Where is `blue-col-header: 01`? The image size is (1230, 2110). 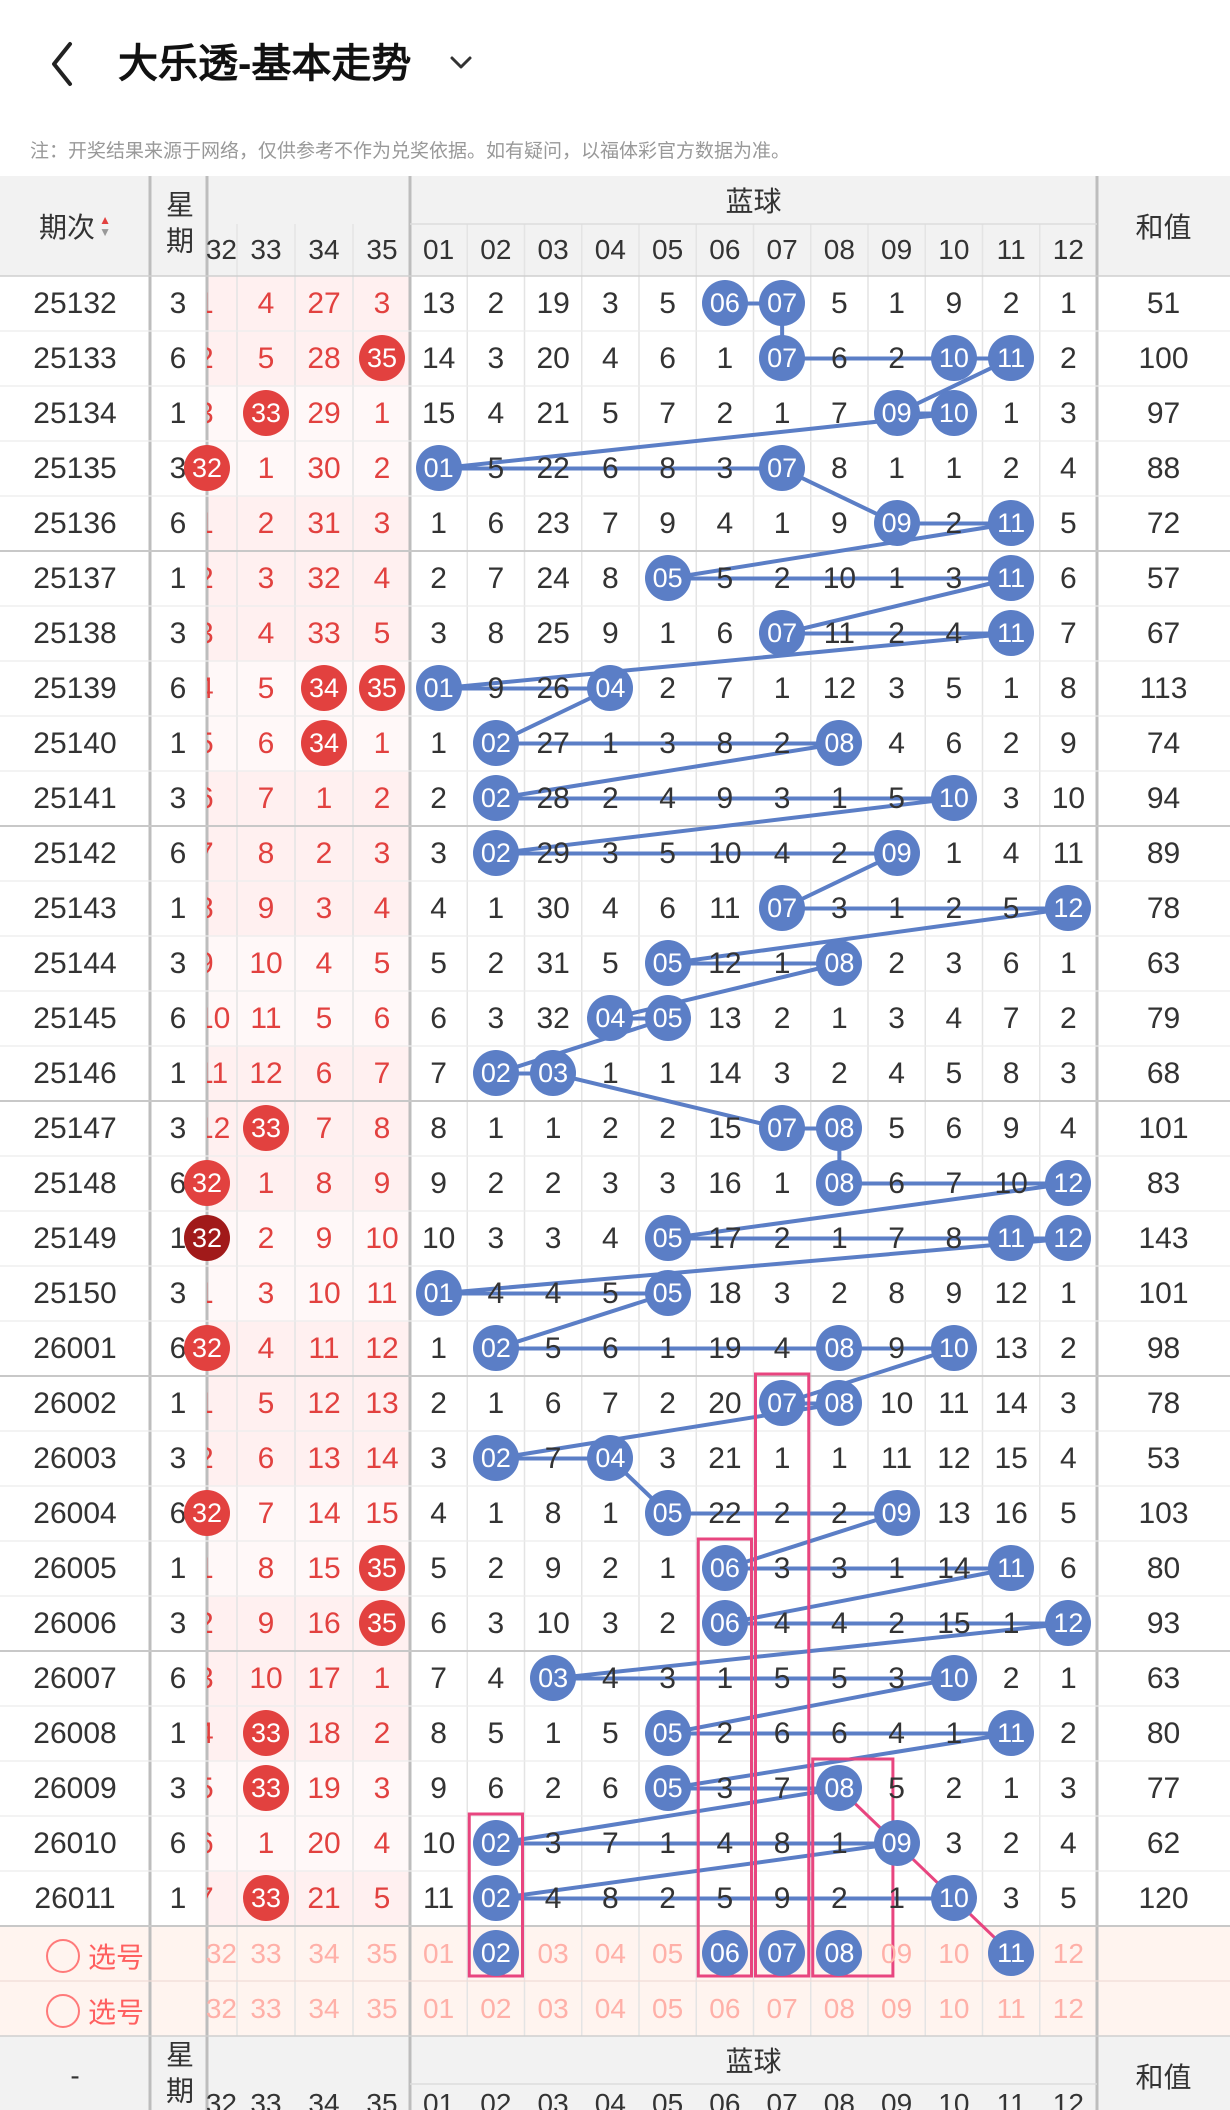 blue-col-header: 01 is located at coordinates (439, 249).